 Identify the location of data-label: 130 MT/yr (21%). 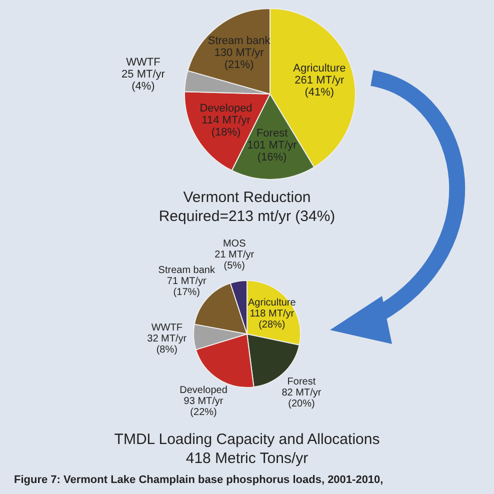
(239, 59).